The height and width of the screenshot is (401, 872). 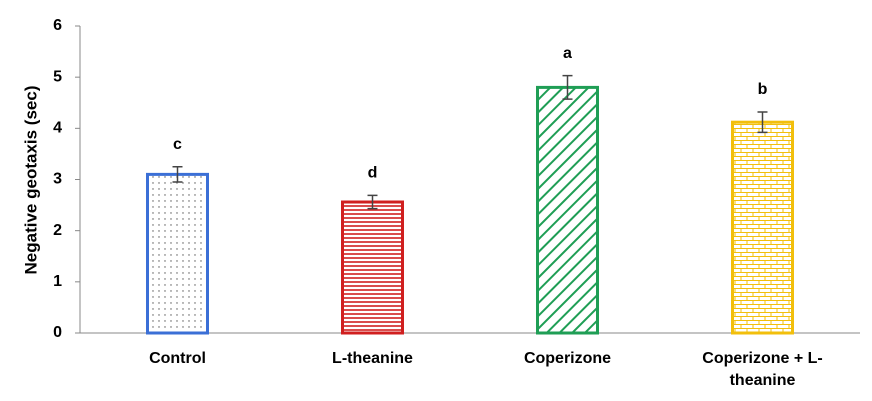 I want to click on y-tick-label: 0, so click(x=57, y=332).